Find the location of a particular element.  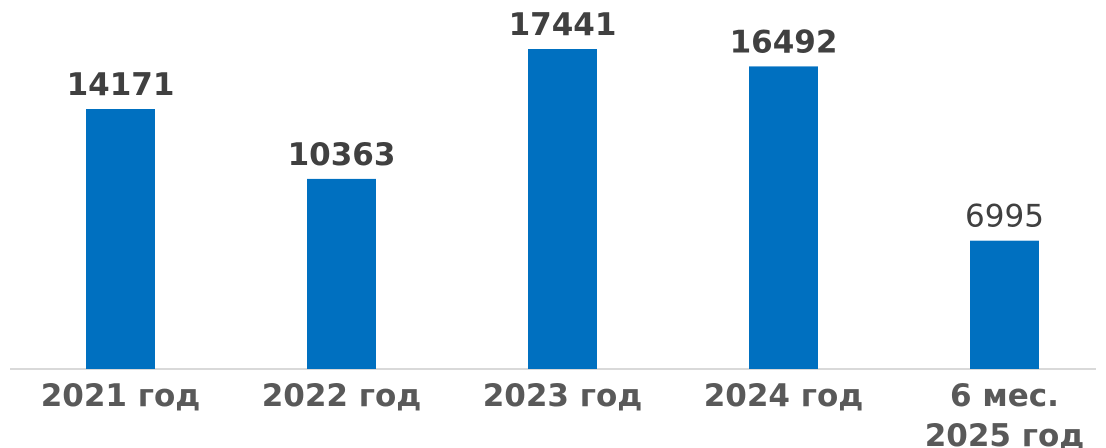

x-tick-label-line: 2022 год is located at coordinates (342, 396).